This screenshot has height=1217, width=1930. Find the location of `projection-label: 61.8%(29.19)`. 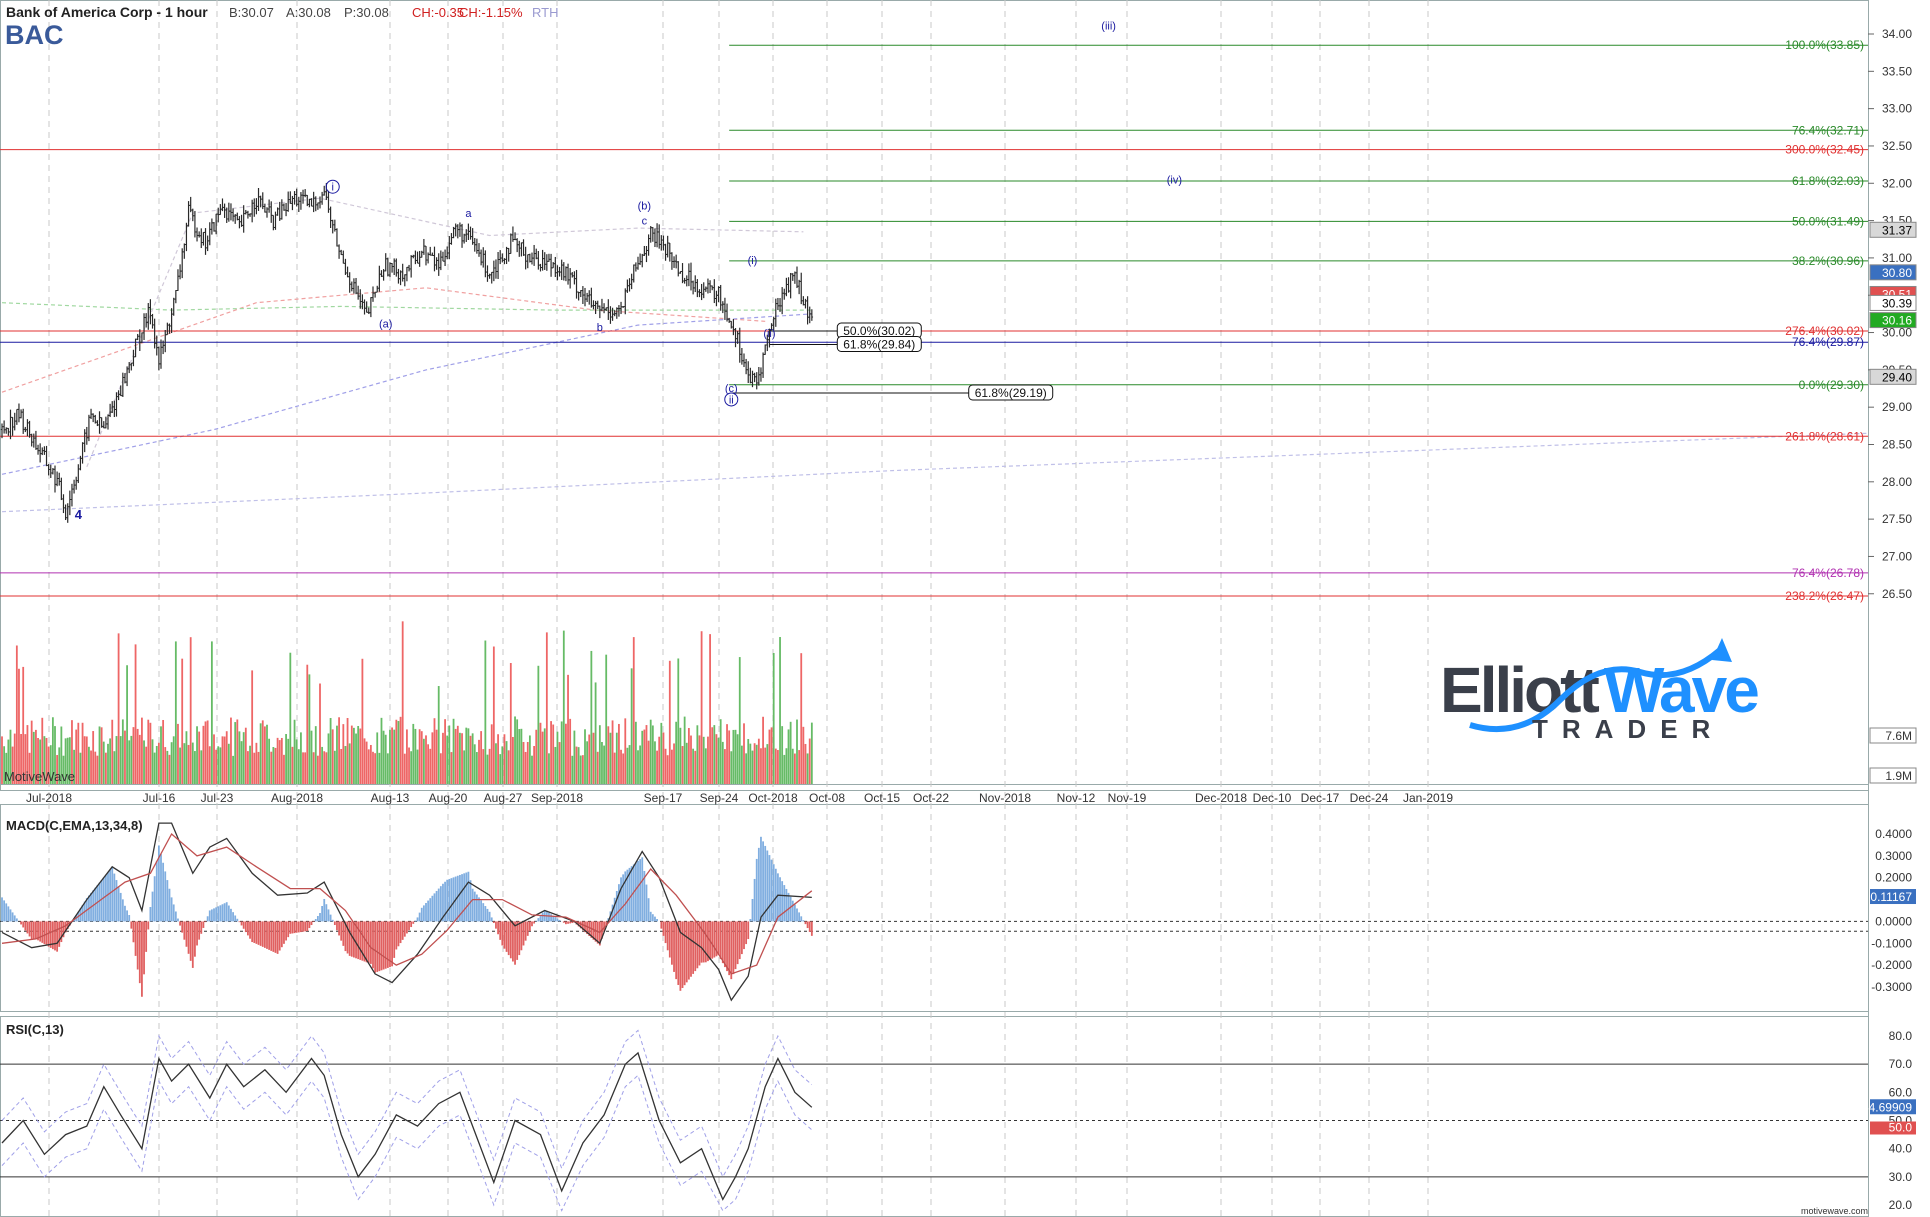

projection-label: 61.8%(29.19) is located at coordinates (1011, 393).